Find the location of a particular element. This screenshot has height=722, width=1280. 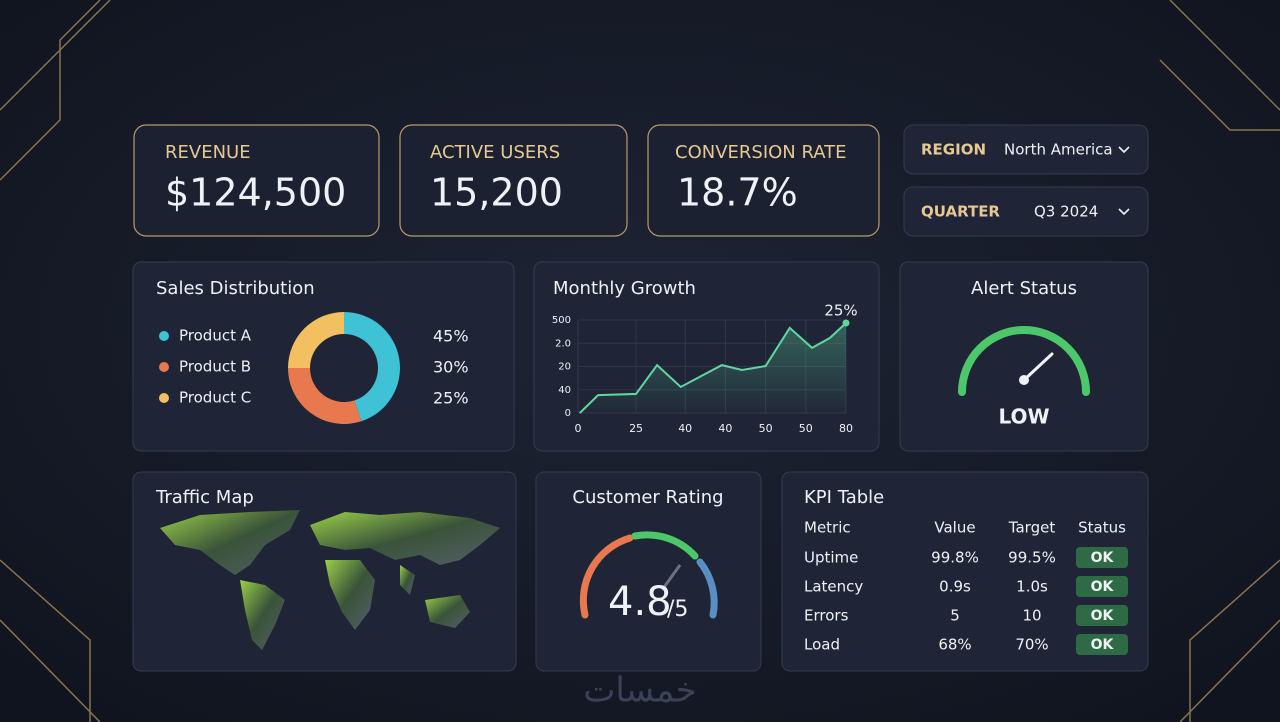

table-header: Target is located at coordinates (1032, 528).